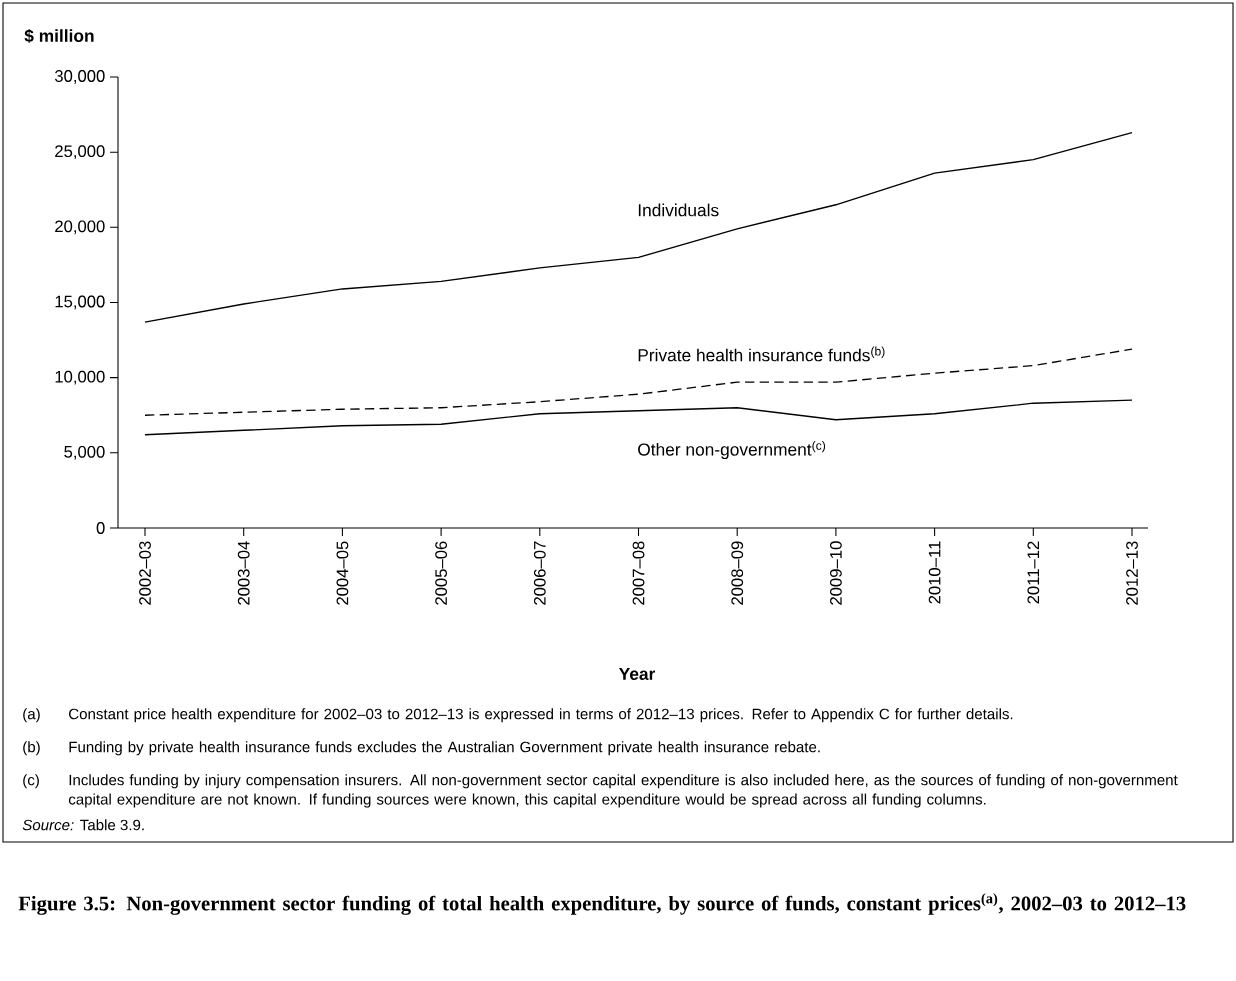 Image resolution: width=1236 pixels, height=981 pixels. Describe the element at coordinates (637, 674) in the screenshot. I see `x-axis-title: Year` at that location.